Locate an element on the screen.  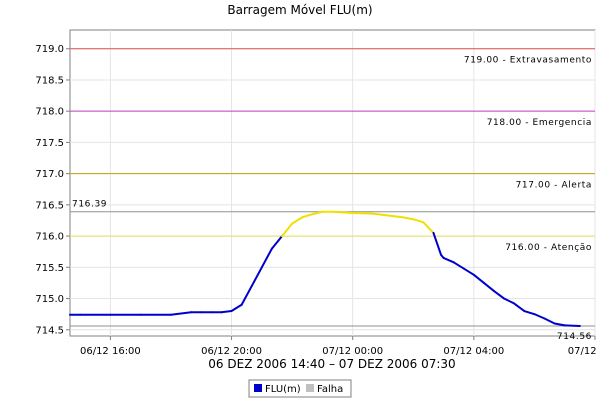
x-tick-label: 07/12 08:0 is located at coordinates (584, 351).